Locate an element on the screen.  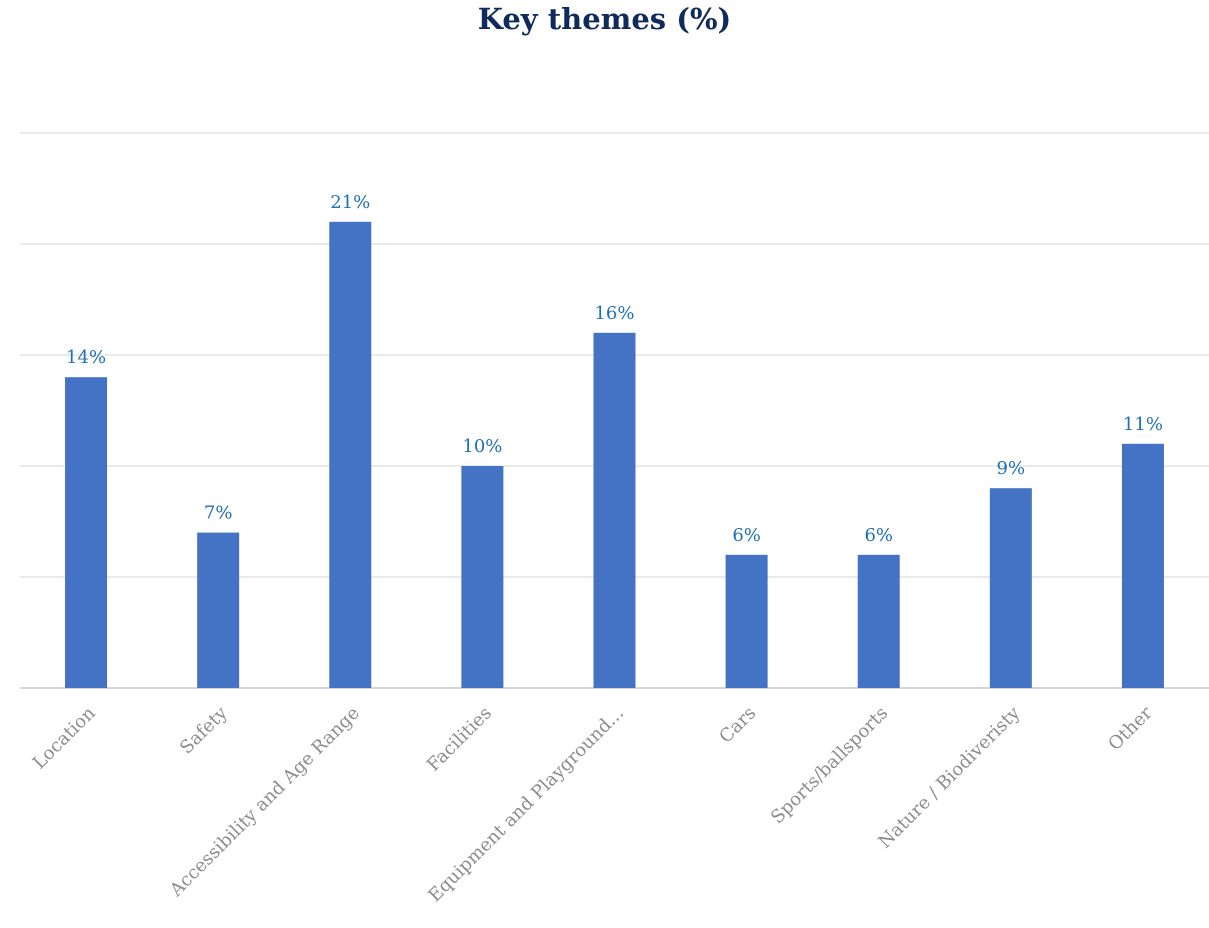
data-label: 7% is located at coordinates (218, 513).